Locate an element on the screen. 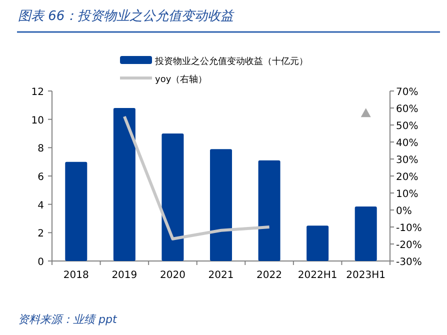 The image size is (447, 335). y-tick-label: 6 is located at coordinates (41, 177).